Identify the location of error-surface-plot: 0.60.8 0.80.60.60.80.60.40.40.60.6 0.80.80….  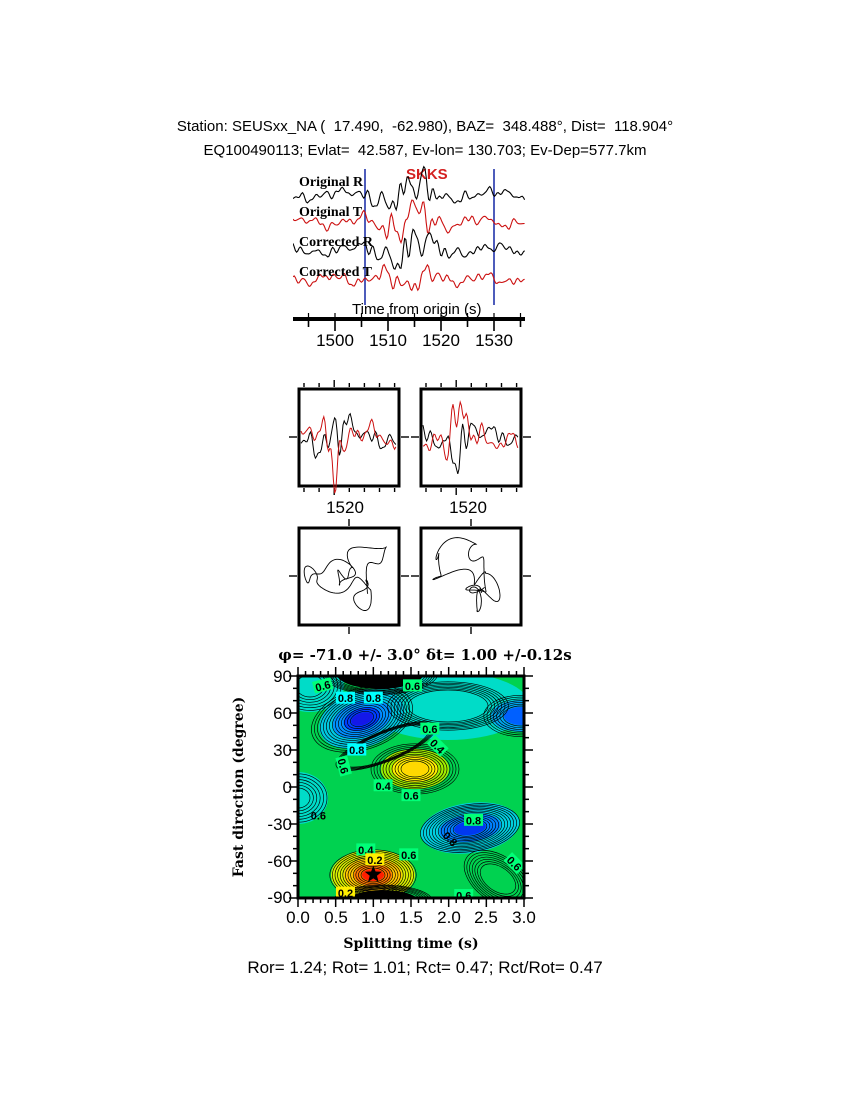
(411, 787).